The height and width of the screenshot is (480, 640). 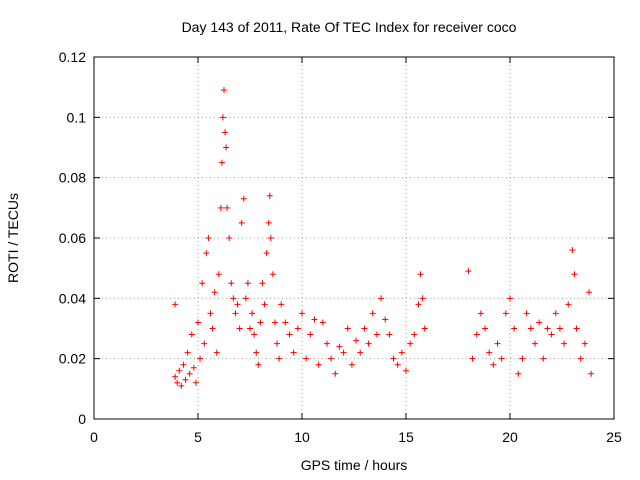 I want to click on x-tick-label: 25, so click(x=614, y=437).